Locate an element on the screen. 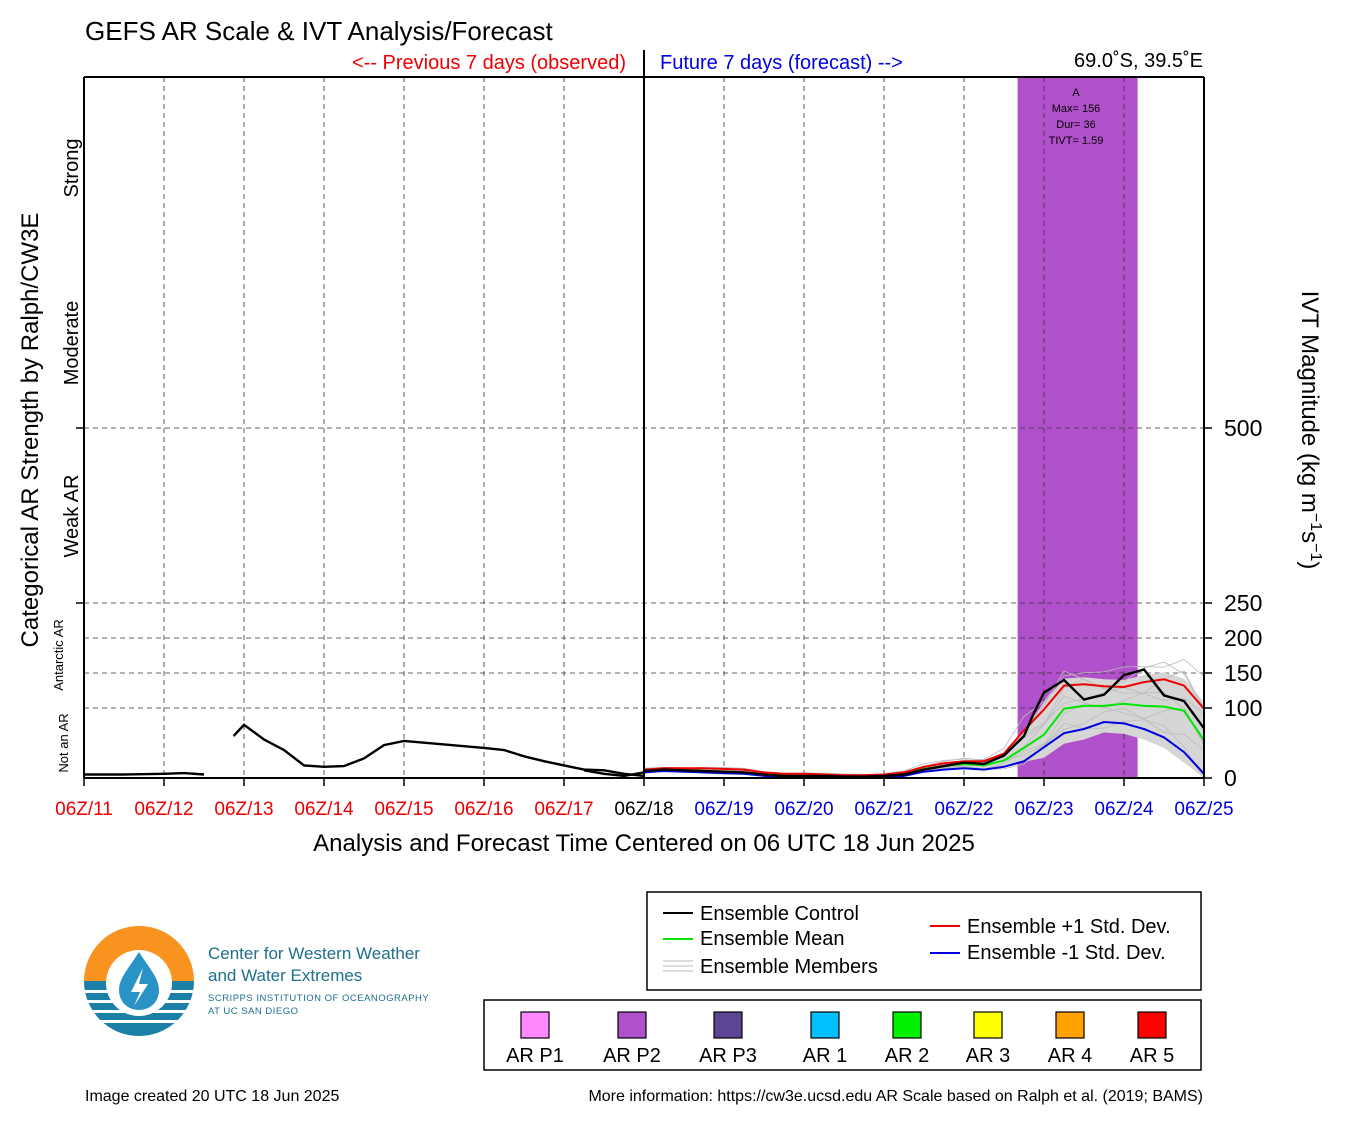  x-tick-label: 06Z/19 is located at coordinates (723, 809).